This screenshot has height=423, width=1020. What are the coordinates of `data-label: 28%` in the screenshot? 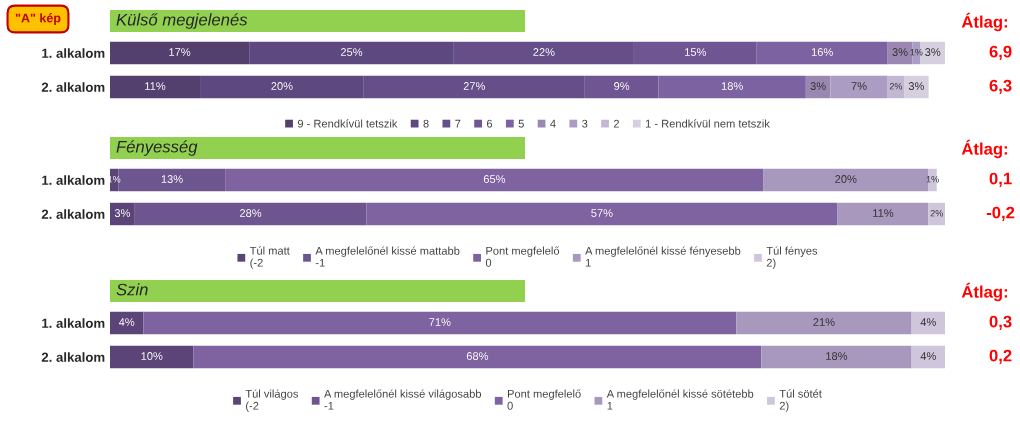 It's located at (250, 213).